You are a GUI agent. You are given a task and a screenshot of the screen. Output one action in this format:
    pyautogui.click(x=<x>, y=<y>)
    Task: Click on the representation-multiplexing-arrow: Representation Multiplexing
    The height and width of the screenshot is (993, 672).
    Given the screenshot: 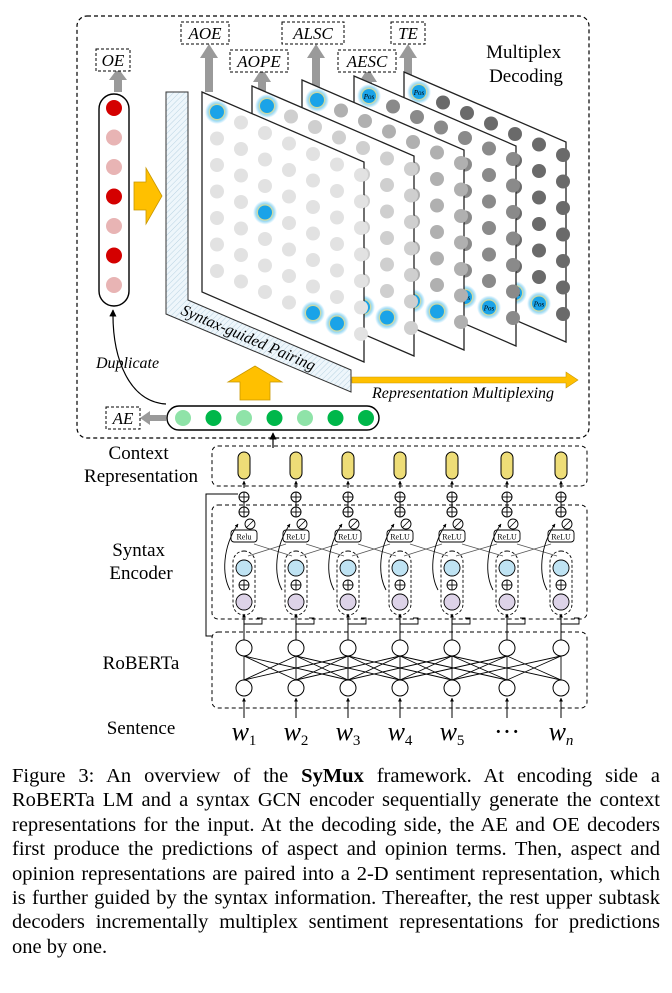 What is the action you would take?
    pyautogui.click(x=465, y=386)
    